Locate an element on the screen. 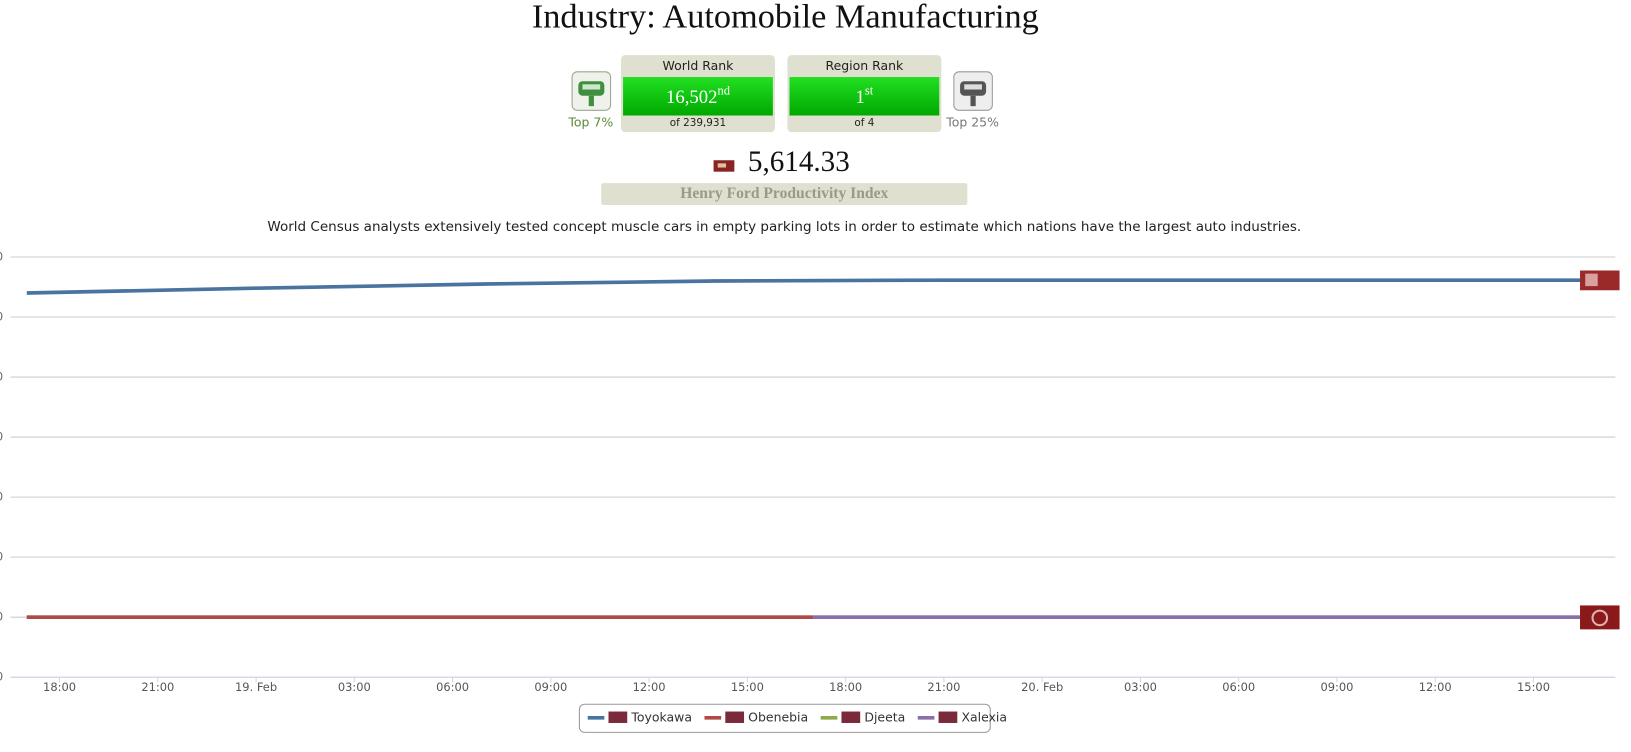 The height and width of the screenshot is (752, 1631). legend: Toyokawa Obenebia Djeeta Xalexia is located at coordinates (797, 716).